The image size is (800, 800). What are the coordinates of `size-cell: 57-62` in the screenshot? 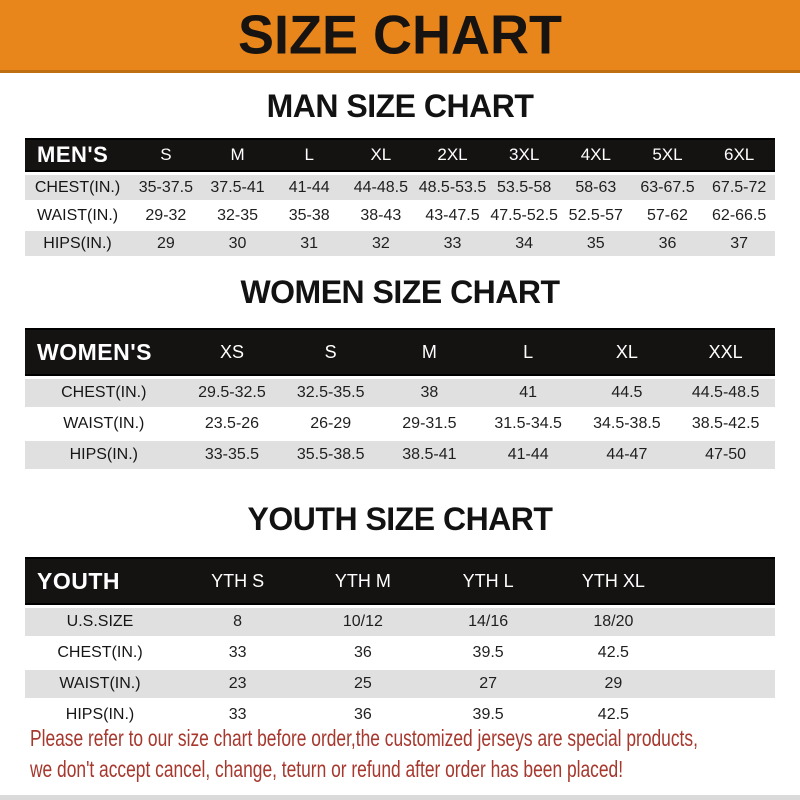 It's located at (667, 215).